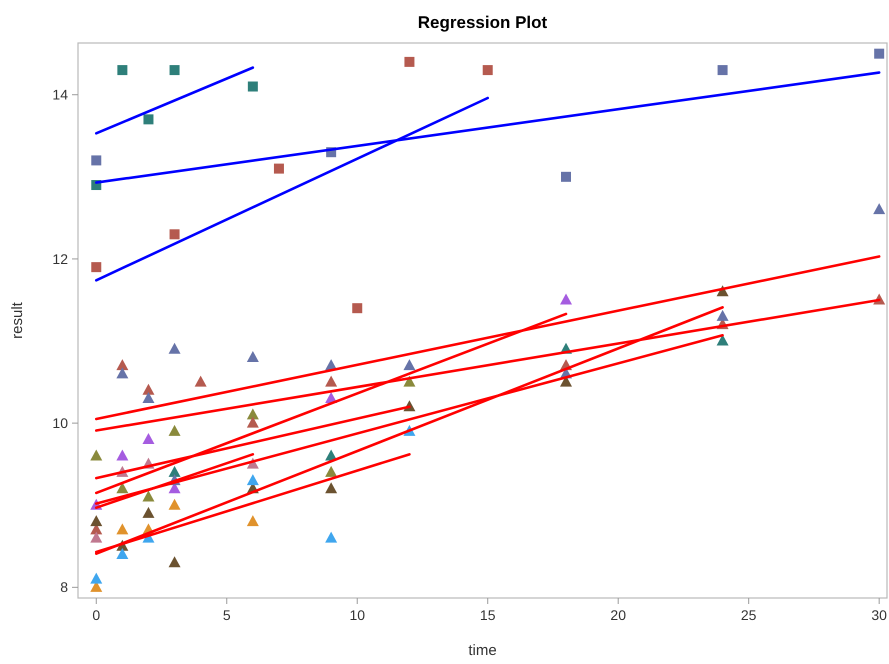  Describe the element at coordinates (483, 22) in the screenshot. I see `chart-title: Regression Plot` at that location.